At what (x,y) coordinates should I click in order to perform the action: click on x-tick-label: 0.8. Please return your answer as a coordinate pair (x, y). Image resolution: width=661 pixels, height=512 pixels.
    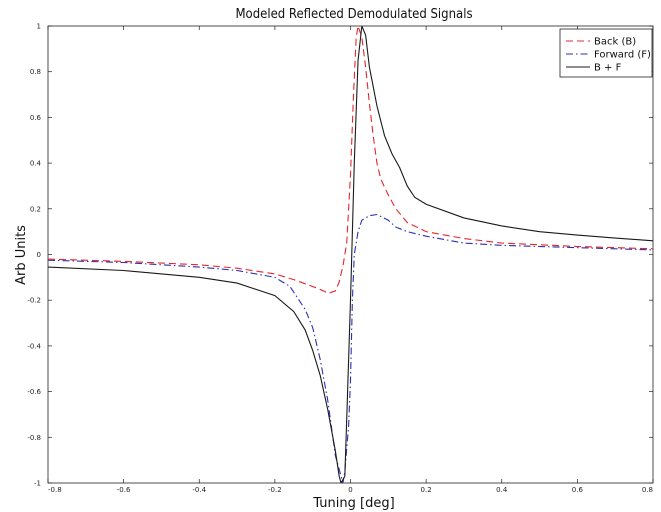
    Looking at the image, I should click on (647, 490).